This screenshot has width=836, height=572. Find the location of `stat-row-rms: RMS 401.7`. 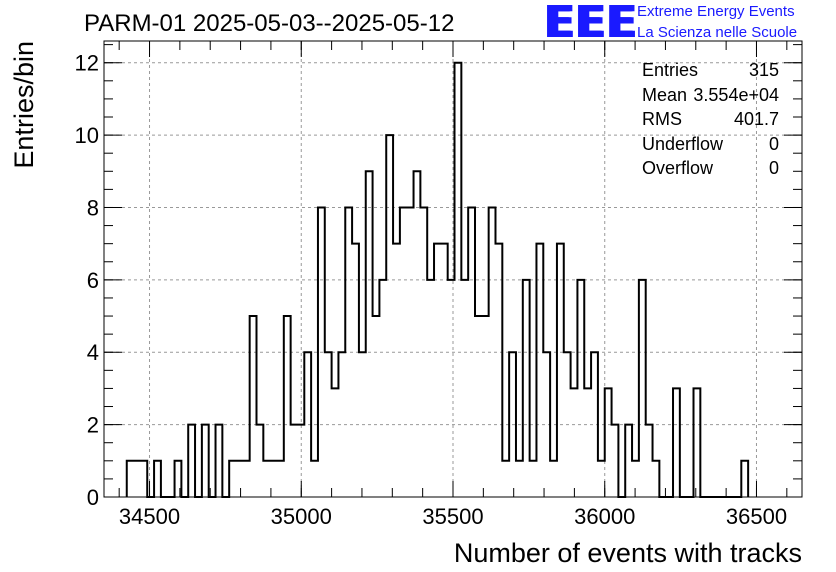

stat-row-rms: RMS 401.7 is located at coordinates (710, 121).